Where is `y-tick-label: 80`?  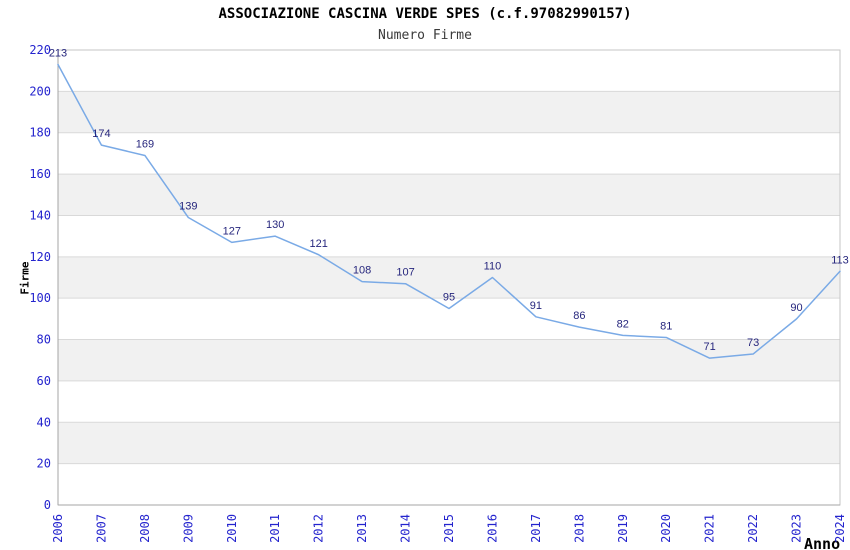 y-tick-label: 80 is located at coordinates (44, 340).